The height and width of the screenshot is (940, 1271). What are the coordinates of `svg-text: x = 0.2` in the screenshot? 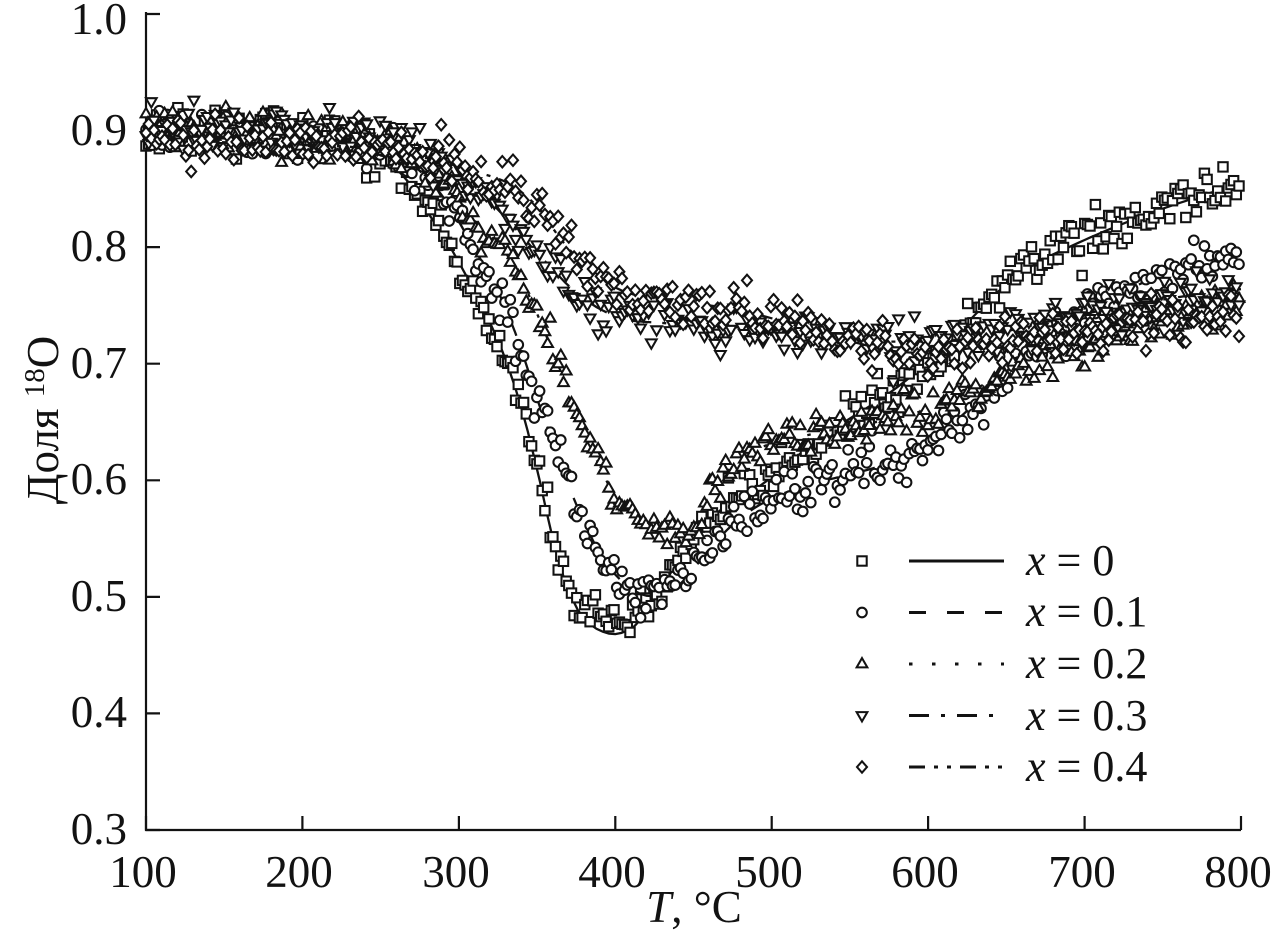 It's located at (1086, 663).